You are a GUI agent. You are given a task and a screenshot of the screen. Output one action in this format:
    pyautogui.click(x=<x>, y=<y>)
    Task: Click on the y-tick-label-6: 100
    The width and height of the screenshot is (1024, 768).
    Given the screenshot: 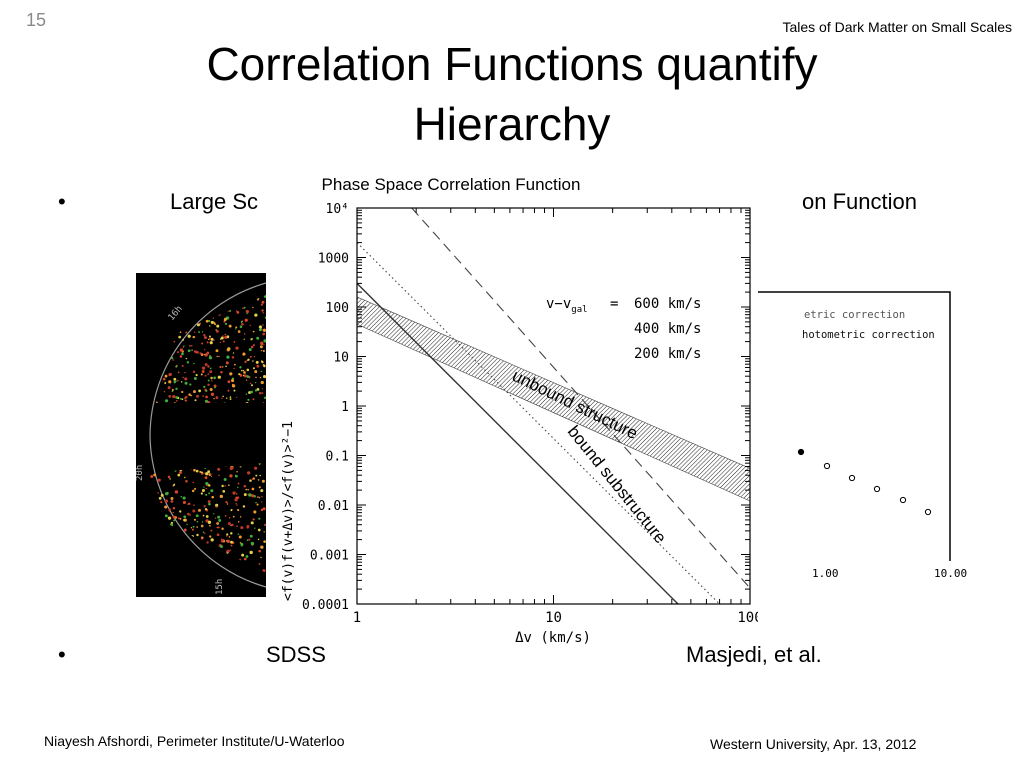 What is the action you would take?
    pyautogui.click(x=337, y=308)
    